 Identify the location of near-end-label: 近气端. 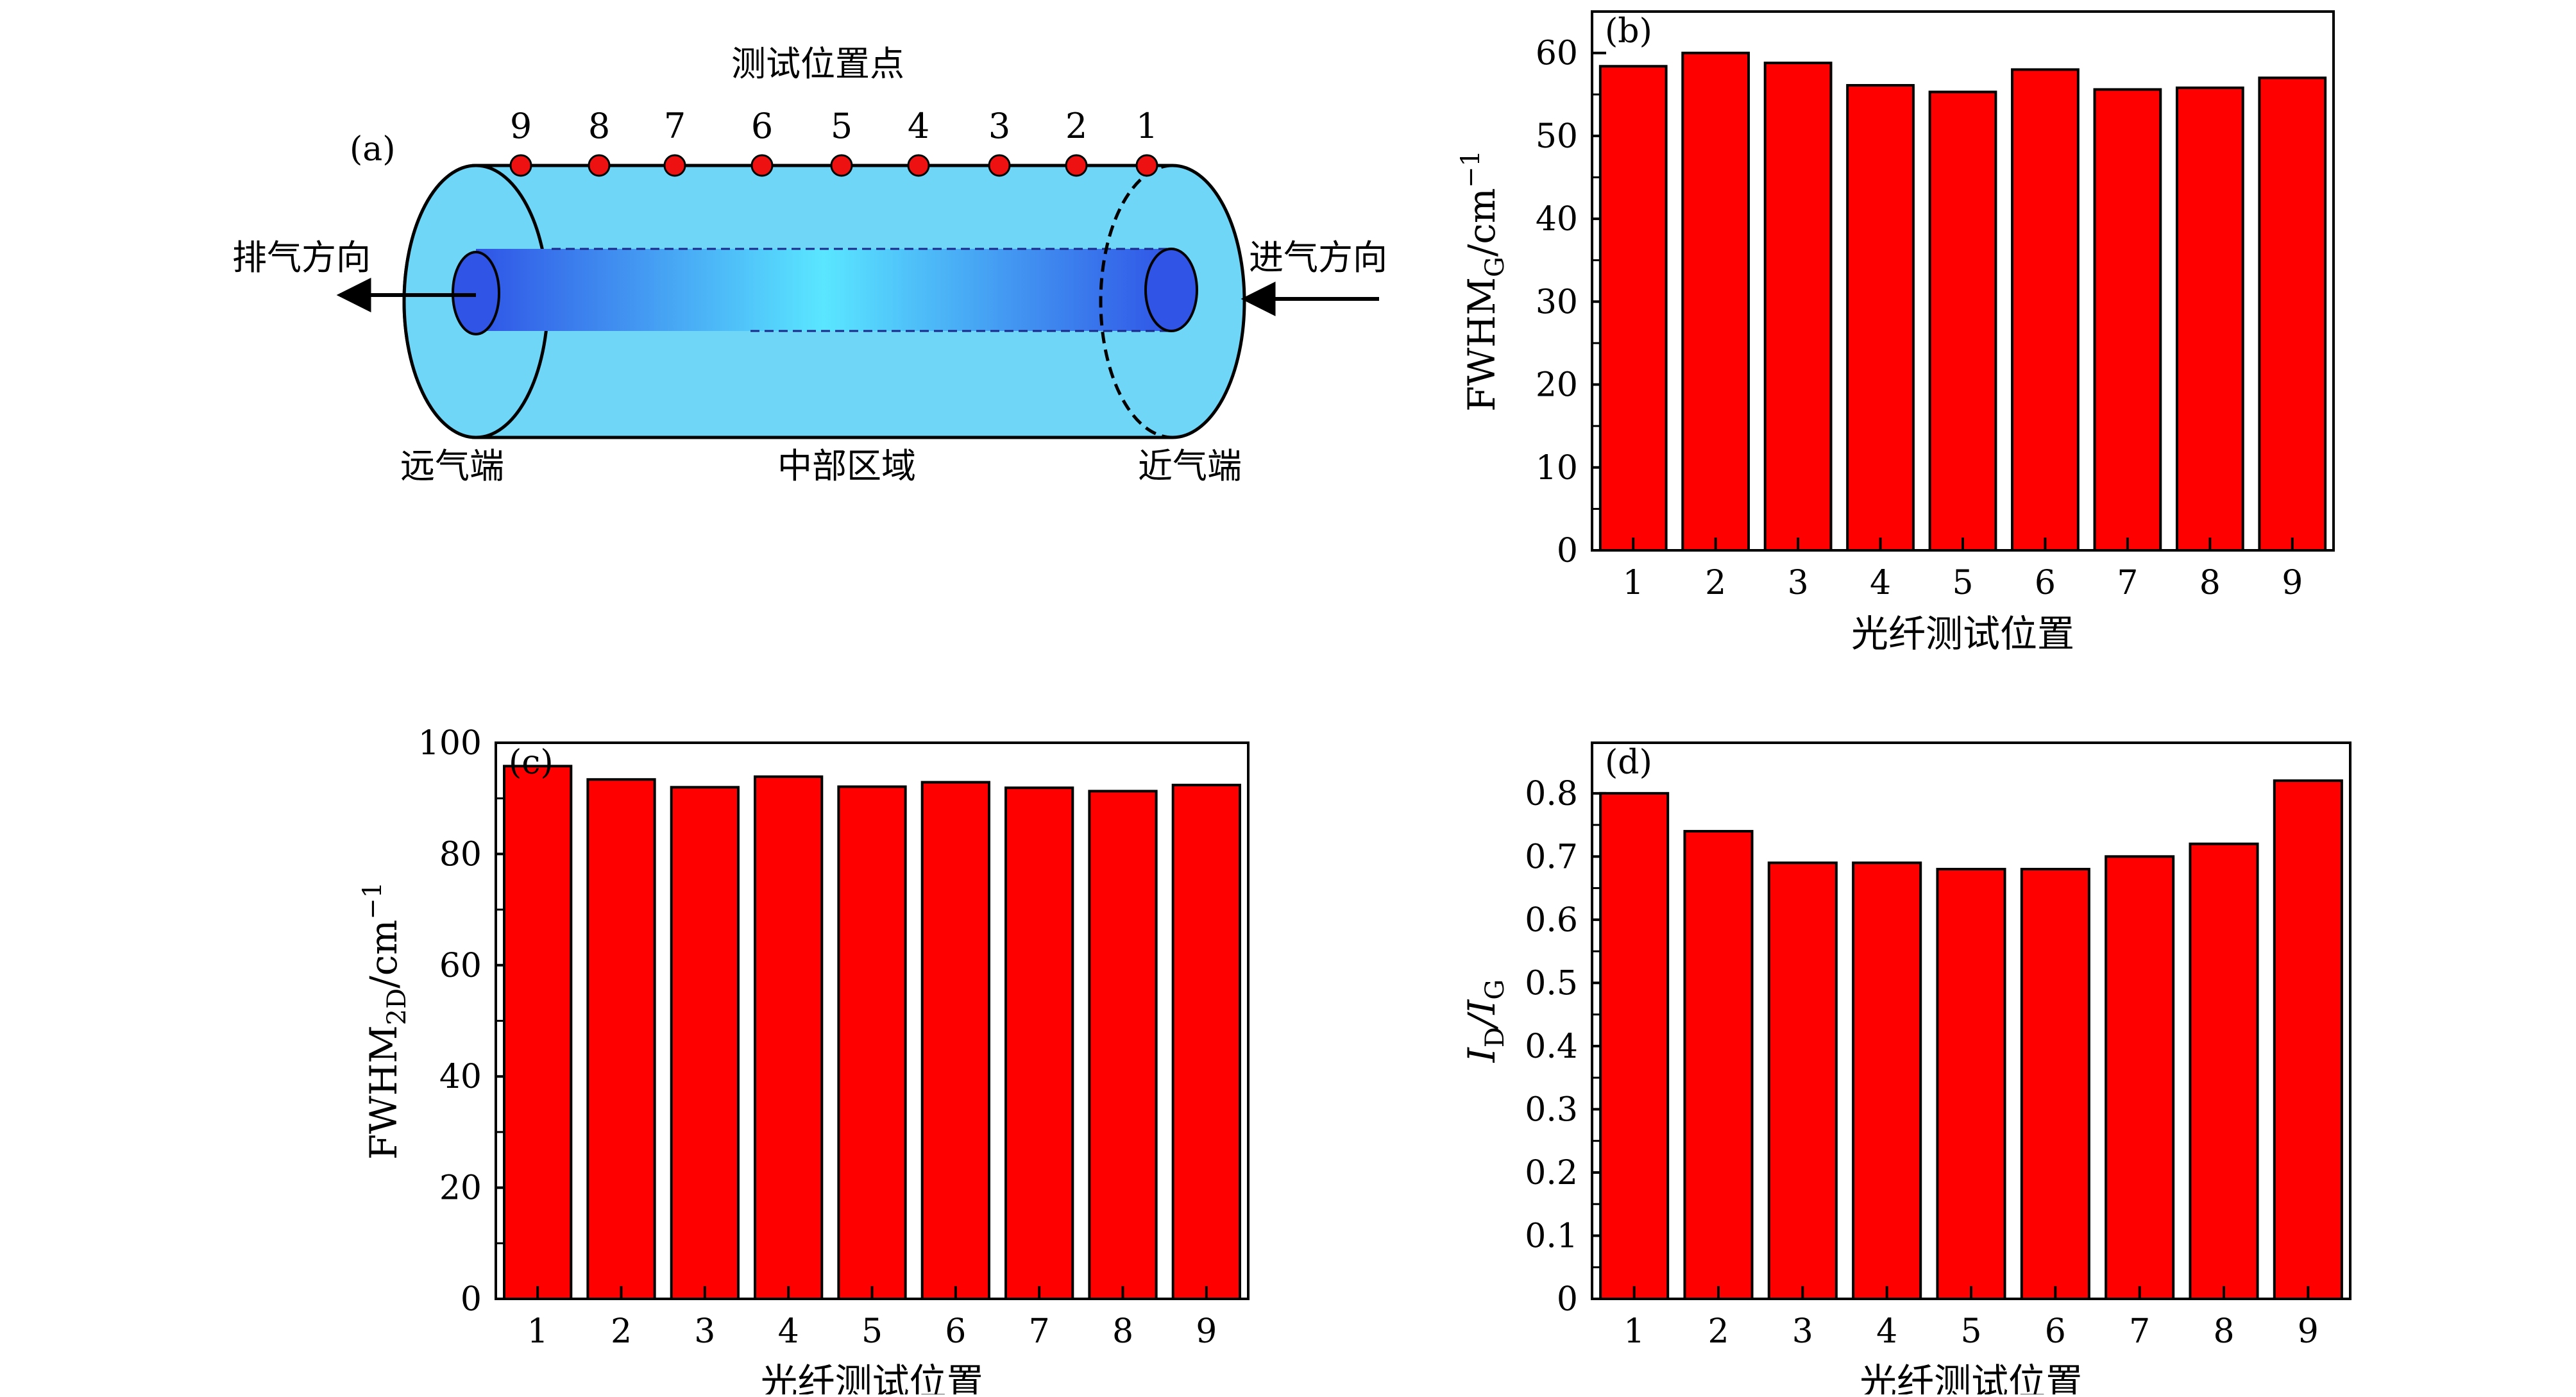
(1190, 466).